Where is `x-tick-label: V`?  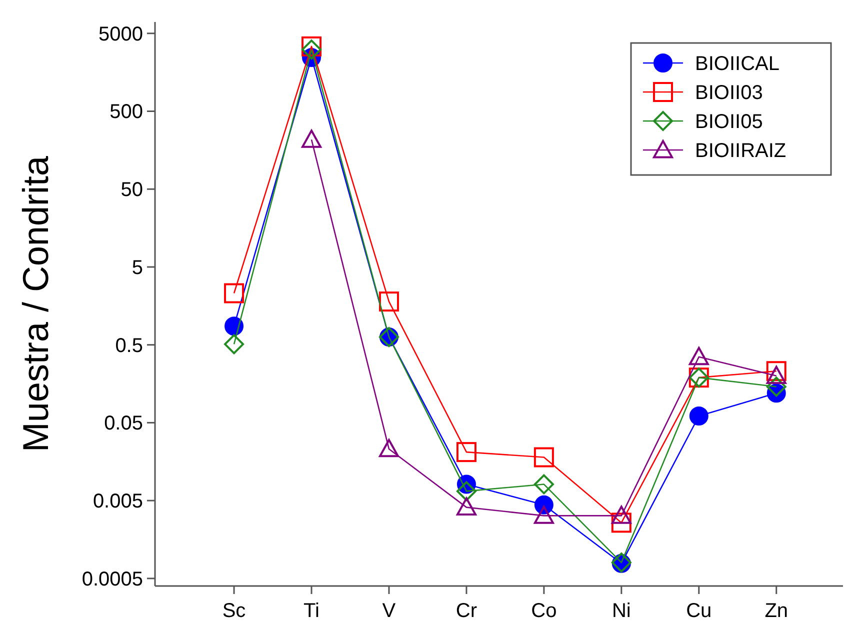 x-tick-label: V is located at coordinates (389, 611).